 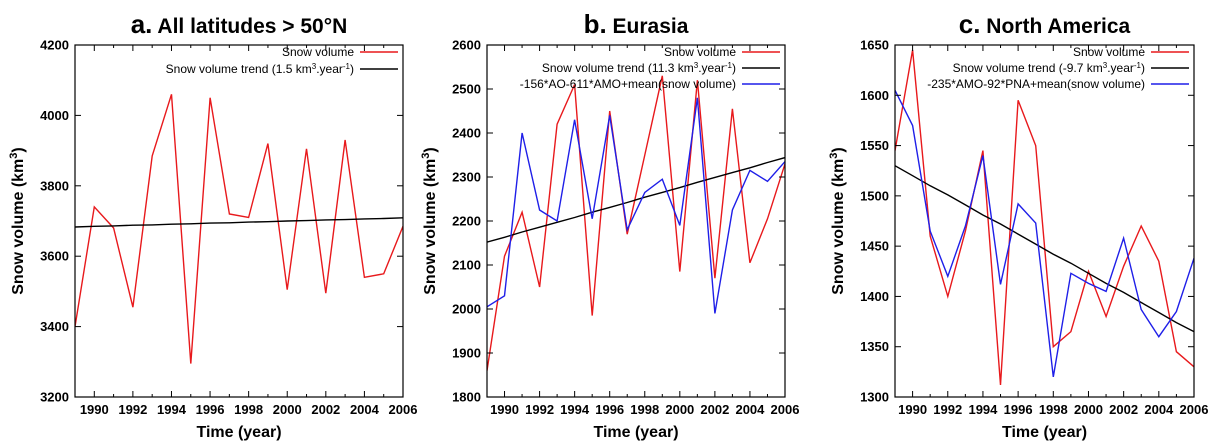 I want to click on y-tick-label: 2000, so click(x=466, y=309).